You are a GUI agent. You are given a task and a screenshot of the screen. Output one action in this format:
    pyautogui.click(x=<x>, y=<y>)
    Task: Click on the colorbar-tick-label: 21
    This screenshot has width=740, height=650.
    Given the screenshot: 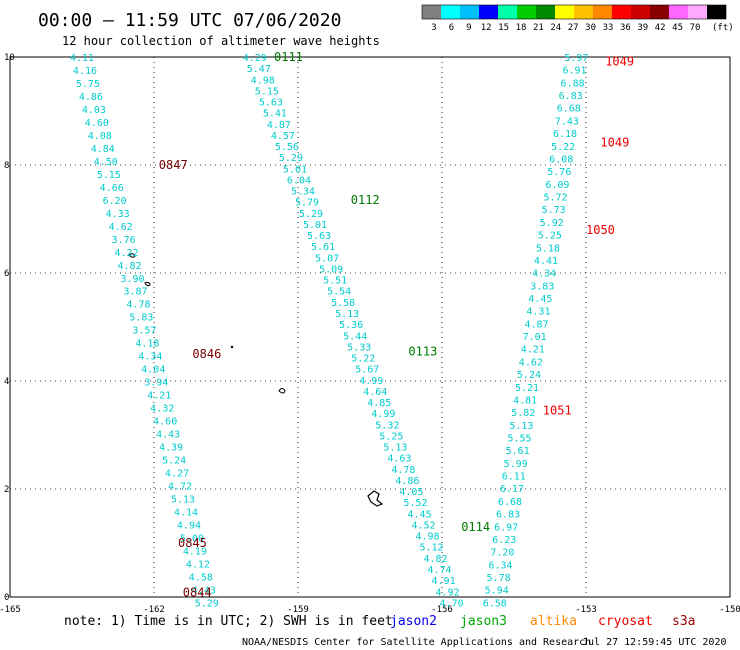 What is the action you would take?
    pyautogui.click(x=538, y=28)
    